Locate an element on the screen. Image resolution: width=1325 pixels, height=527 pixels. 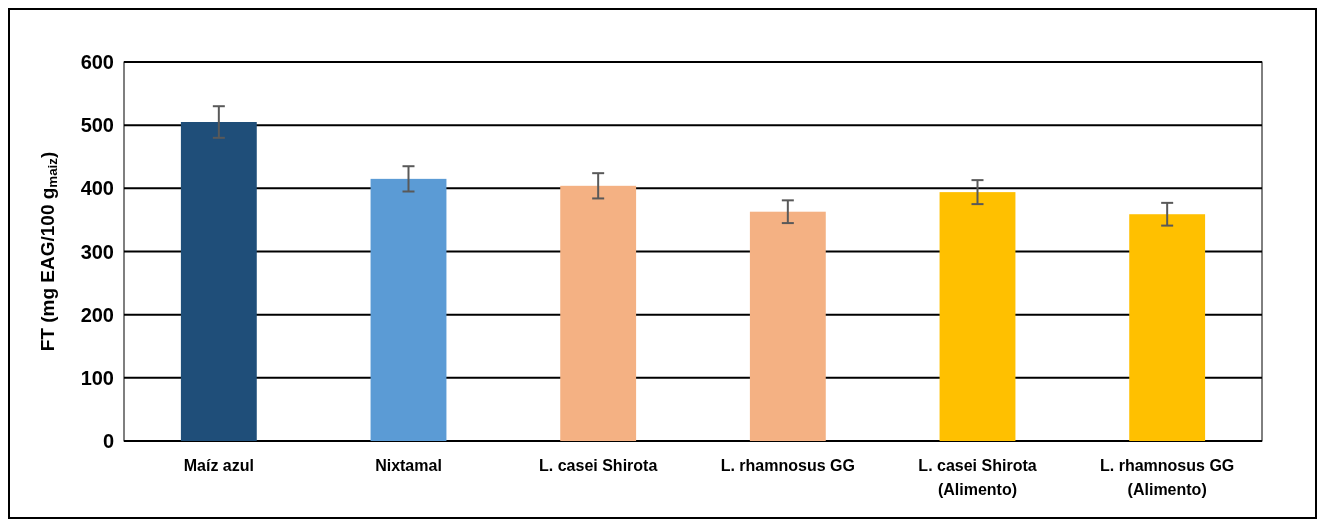
y-tick-label: 100 is located at coordinates (97, 377).